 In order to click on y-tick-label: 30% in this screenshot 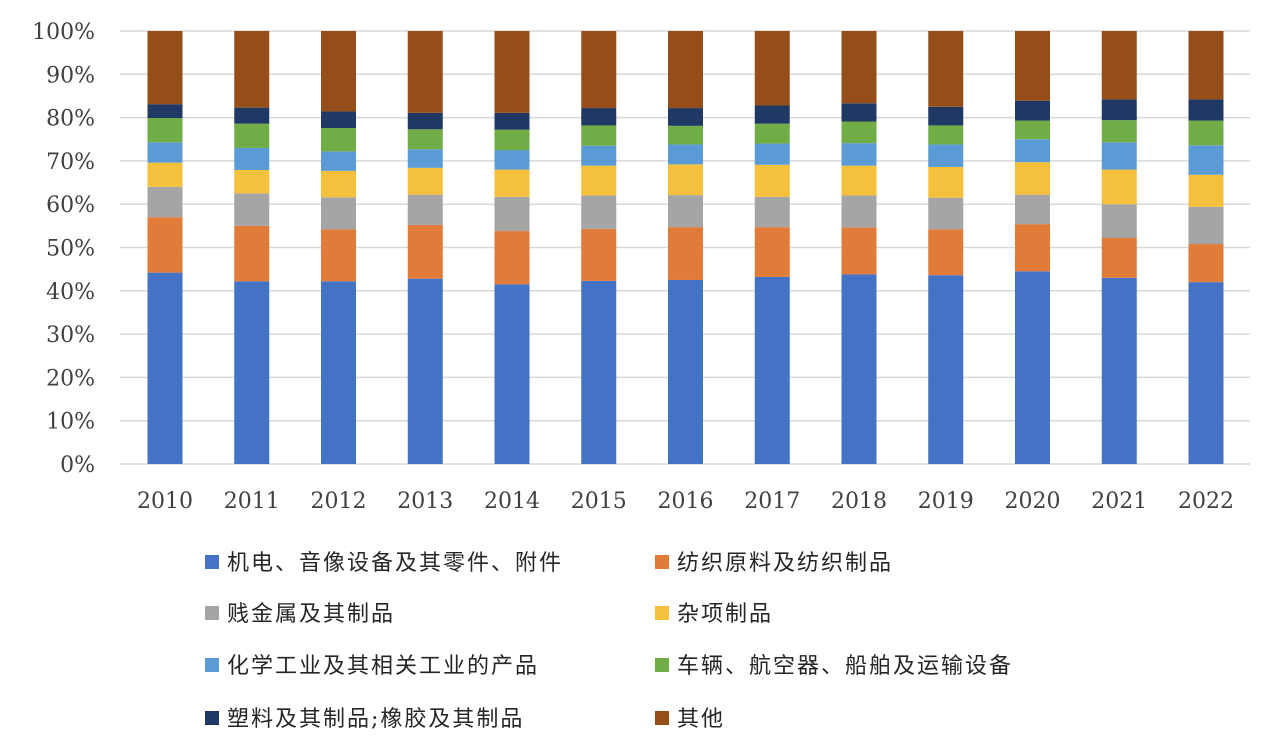, I will do `click(70, 335)`.